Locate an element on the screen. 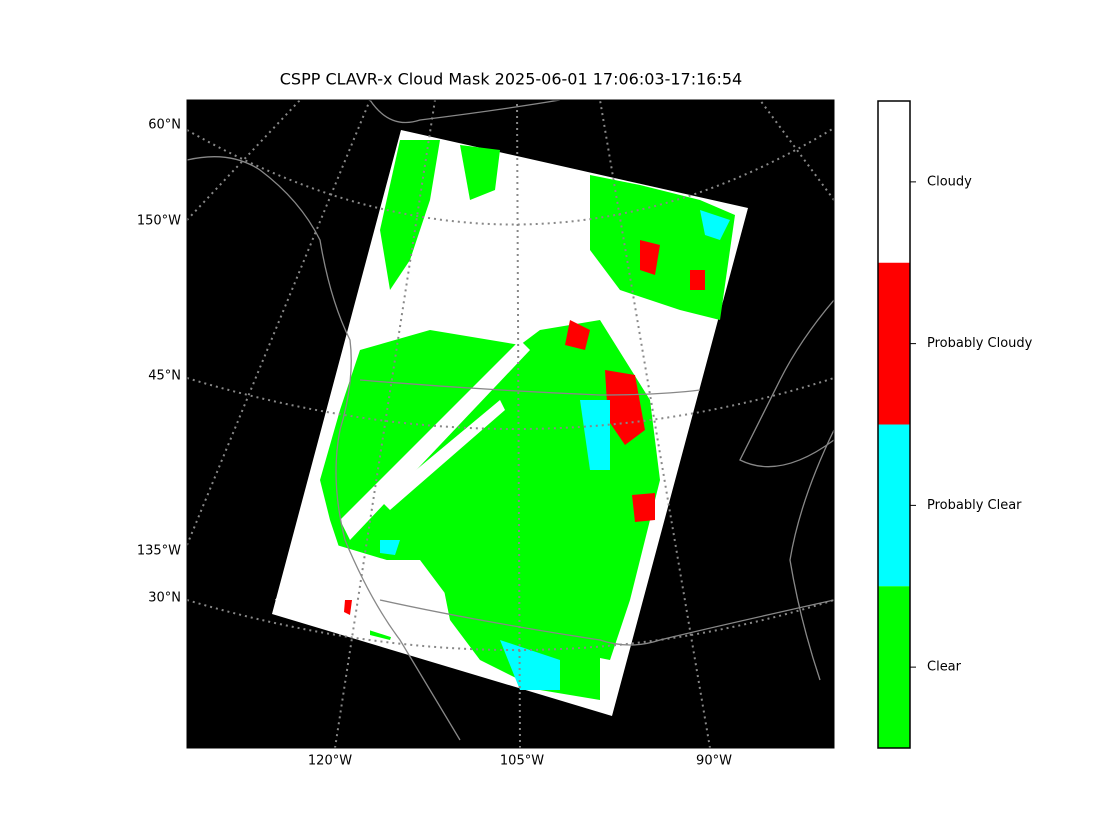 This screenshot has height=840, width=1120. colorbar-label: Probably Clear is located at coordinates (974, 505).